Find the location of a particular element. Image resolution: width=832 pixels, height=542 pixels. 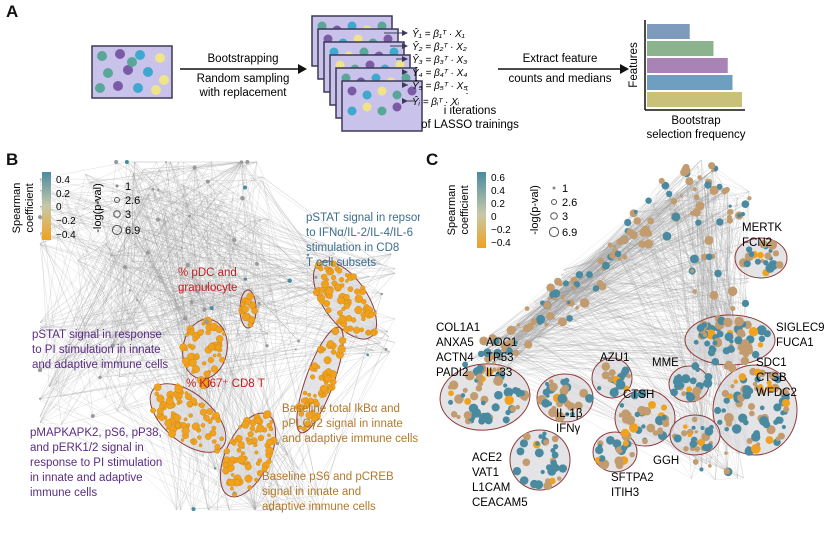

spearman-tick: −0.2 is located at coordinates (501, 230).